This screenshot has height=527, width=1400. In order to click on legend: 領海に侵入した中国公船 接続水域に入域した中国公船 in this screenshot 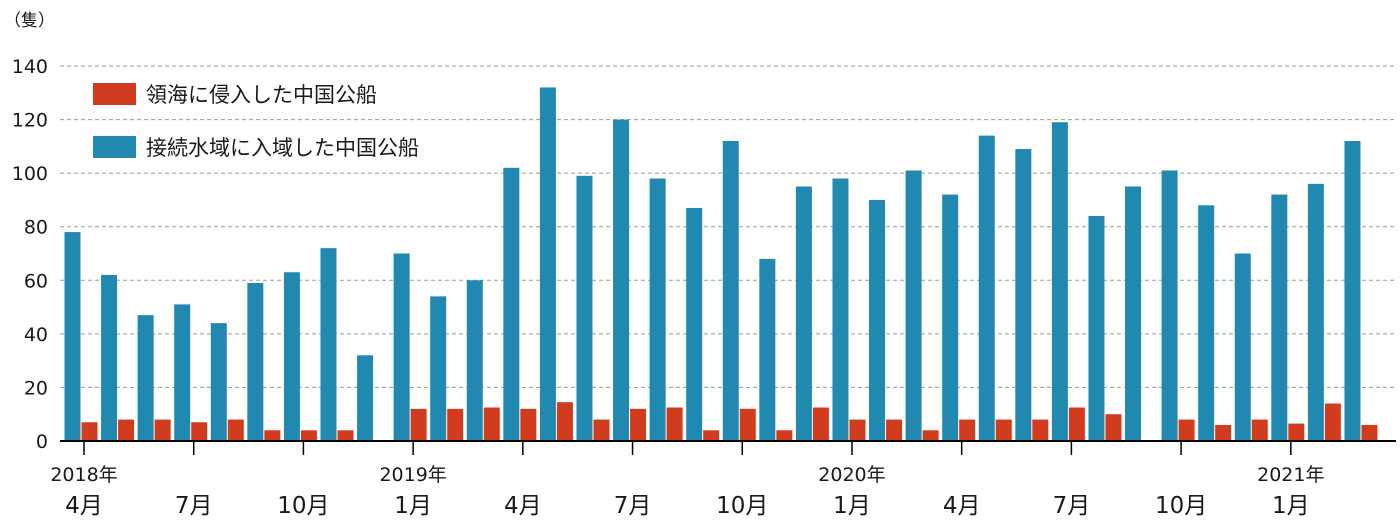, I will do `click(256, 121)`.